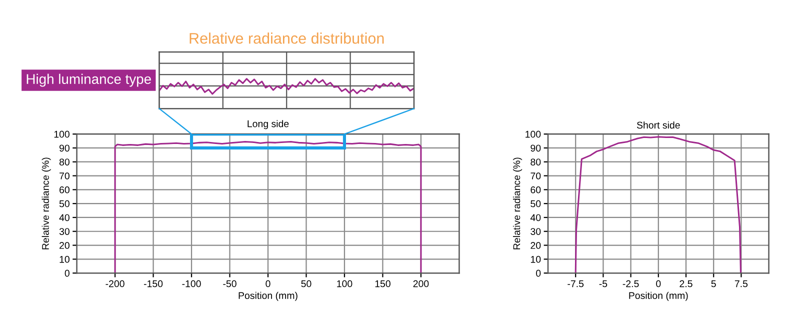 The image size is (800, 331). I want to click on x-tick-label: 50, so click(306, 284).